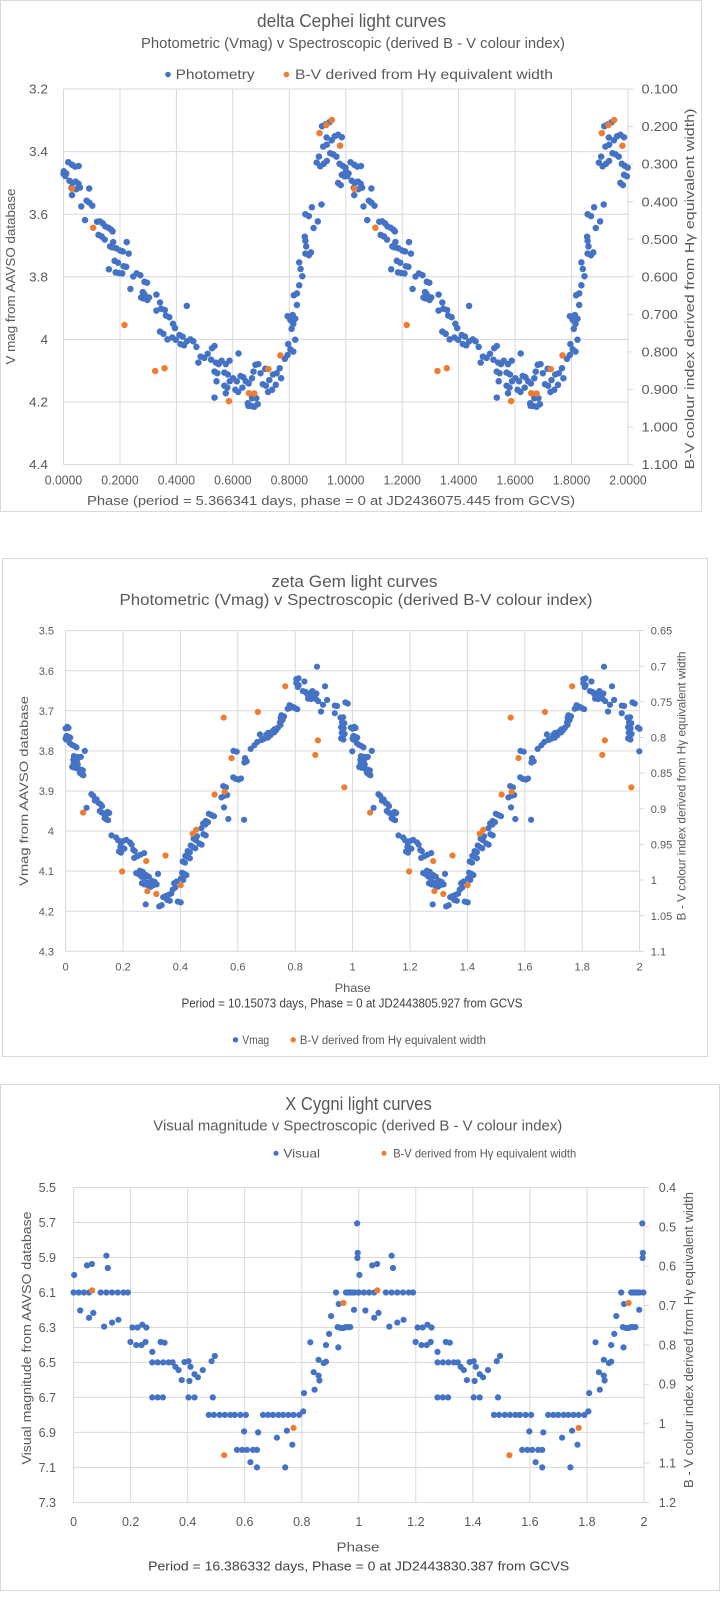 The height and width of the screenshot is (1614, 721). What do you see at coordinates (47, 1328) in the screenshot?
I see `svg-text: 6.3` at bounding box center [47, 1328].